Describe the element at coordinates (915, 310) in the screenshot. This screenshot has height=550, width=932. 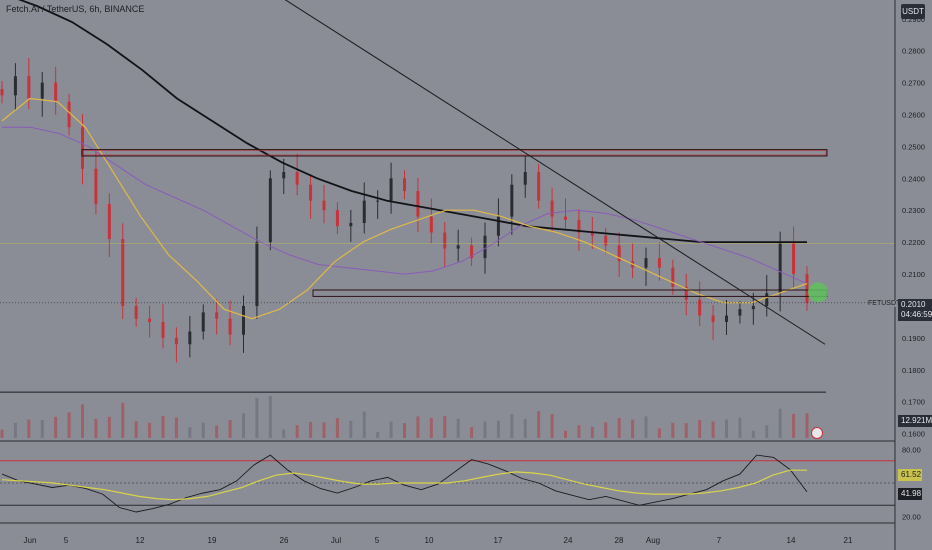
I see `last-price-badge: 0.2010 04:46:59` at that location.